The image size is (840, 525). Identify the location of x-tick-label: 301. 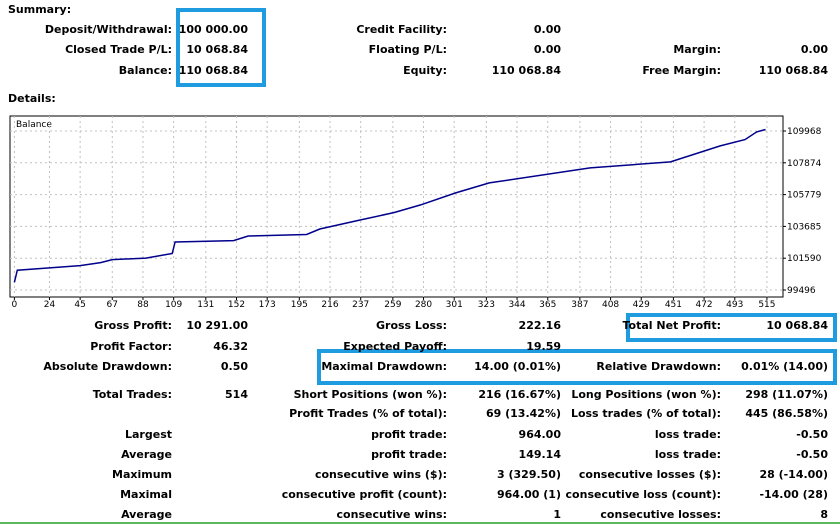
(454, 305).